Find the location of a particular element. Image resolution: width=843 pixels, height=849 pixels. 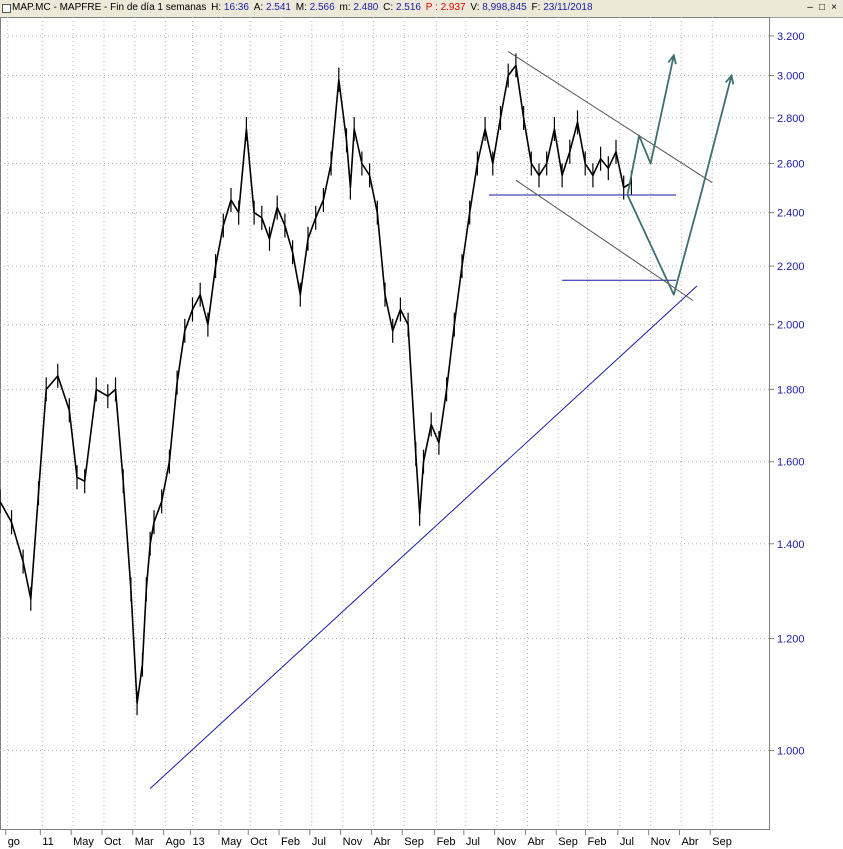

window-menu-icon is located at coordinates (6, 8).